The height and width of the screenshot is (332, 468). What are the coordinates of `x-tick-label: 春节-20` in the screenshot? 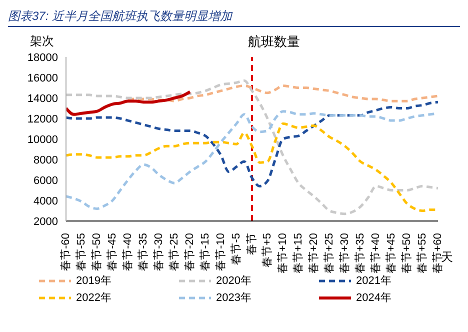 It's located at (189, 252).